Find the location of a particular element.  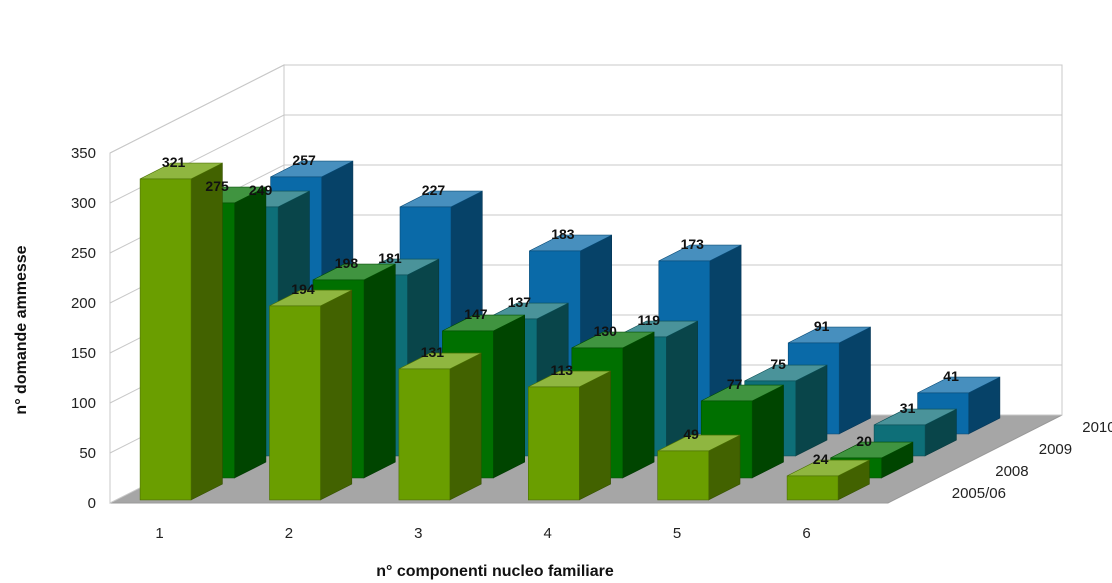

data-label: 275 is located at coordinates (217, 186).